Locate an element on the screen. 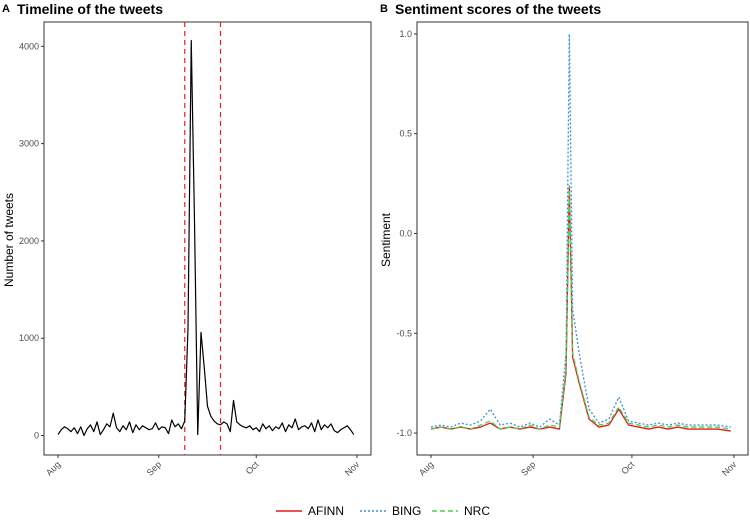  y-axis-title-b: Sentiment is located at coordinates (386, 239).